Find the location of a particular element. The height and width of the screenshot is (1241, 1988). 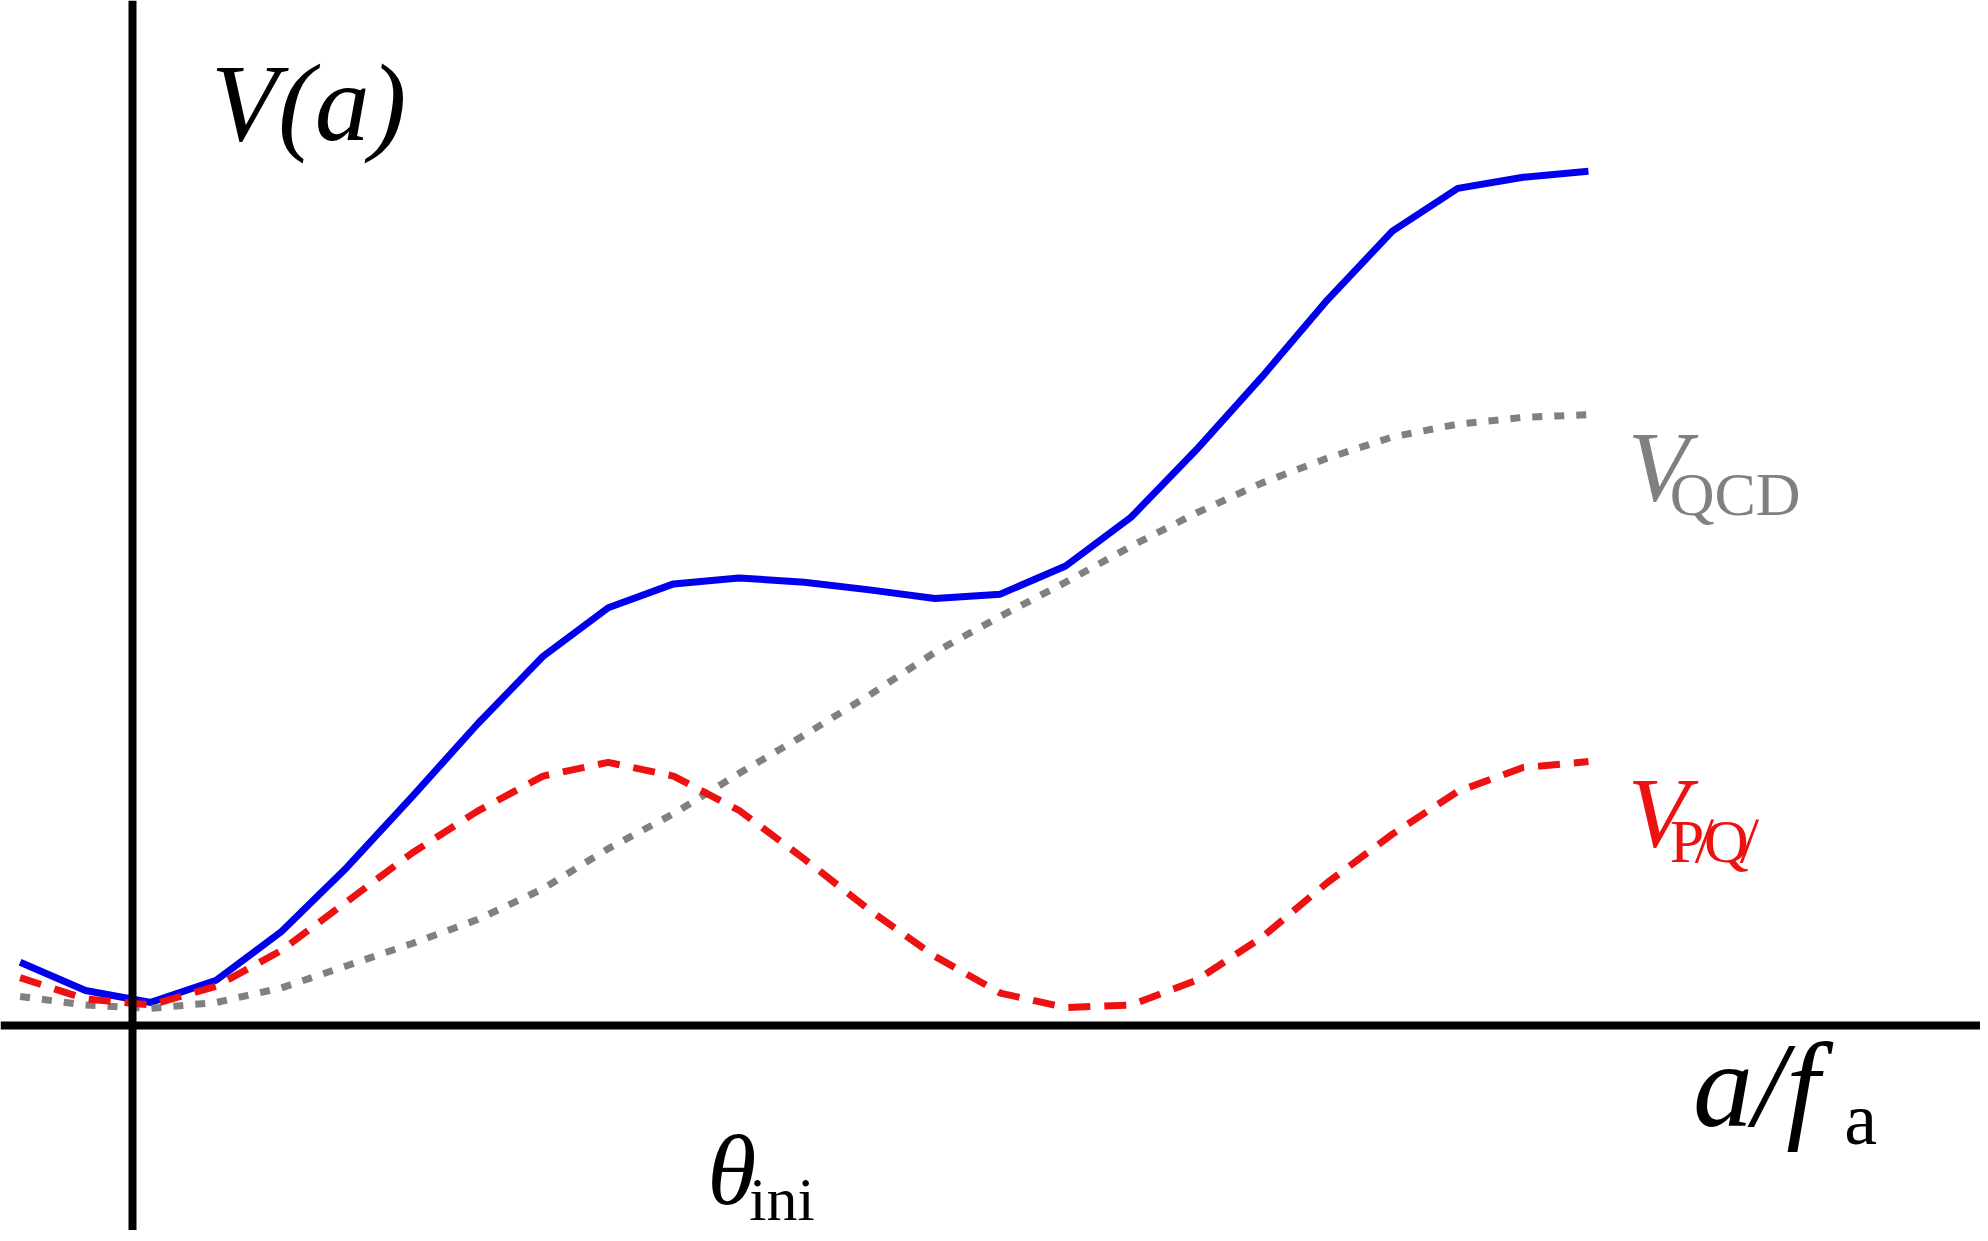

x-axis-title: a/fa is located at coordinates (1785, 1089).